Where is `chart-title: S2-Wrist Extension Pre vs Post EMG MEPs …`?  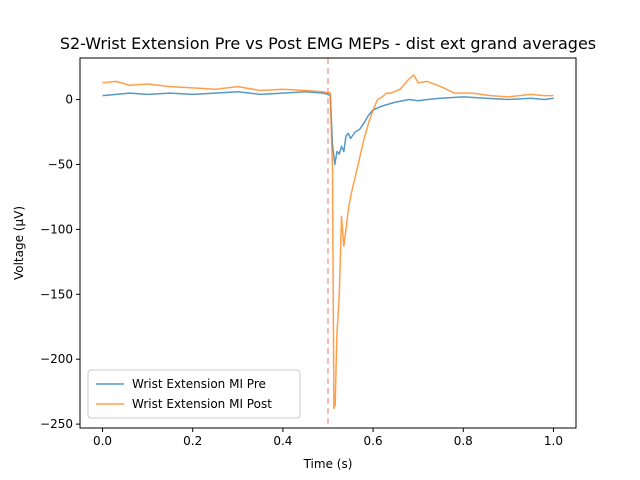 chart-title: S2-Wrist Extension Pre vs Post EMG MEPs … is located at coordinates (328, 43).